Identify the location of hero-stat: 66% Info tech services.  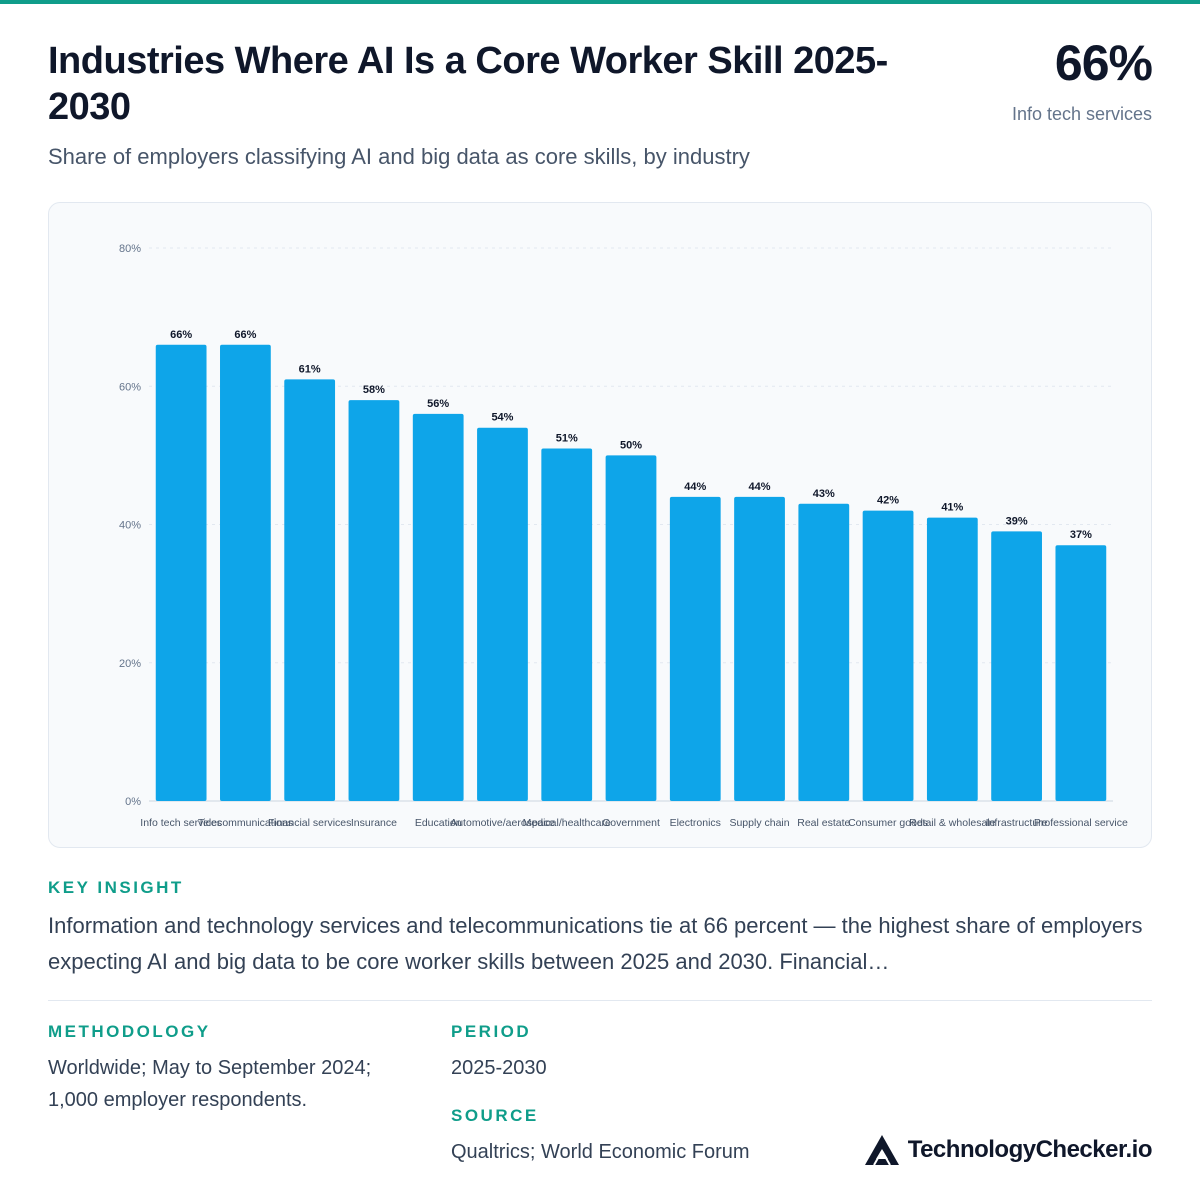
(1082, 80).